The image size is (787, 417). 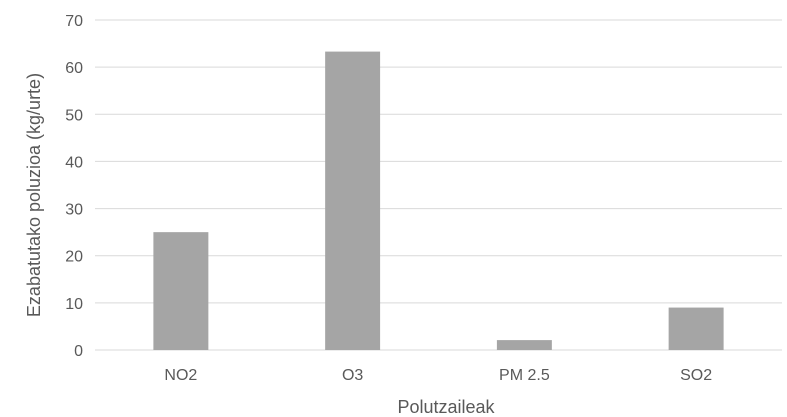 I want to click on y-tick-label: 30, so click(x=74, y=210).